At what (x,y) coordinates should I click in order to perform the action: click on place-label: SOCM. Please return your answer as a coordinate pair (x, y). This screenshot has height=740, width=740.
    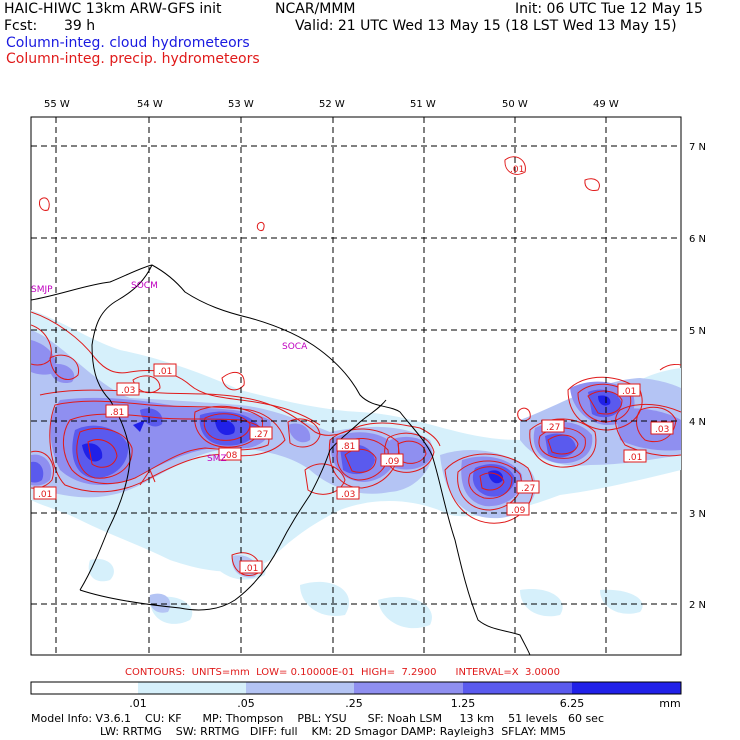
    Looking at the image, I should click on (144, 286).